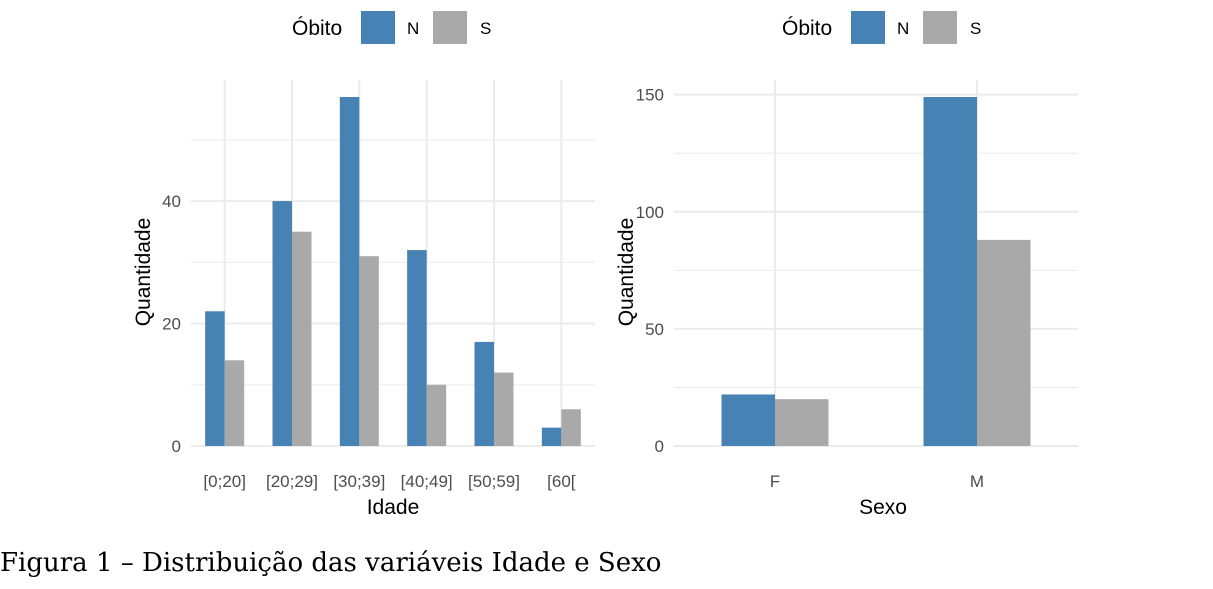  What do you see at coordinates (977, 481) in the screenshot?
I see `x-tick-label: M` at bounding box center [977, 481].